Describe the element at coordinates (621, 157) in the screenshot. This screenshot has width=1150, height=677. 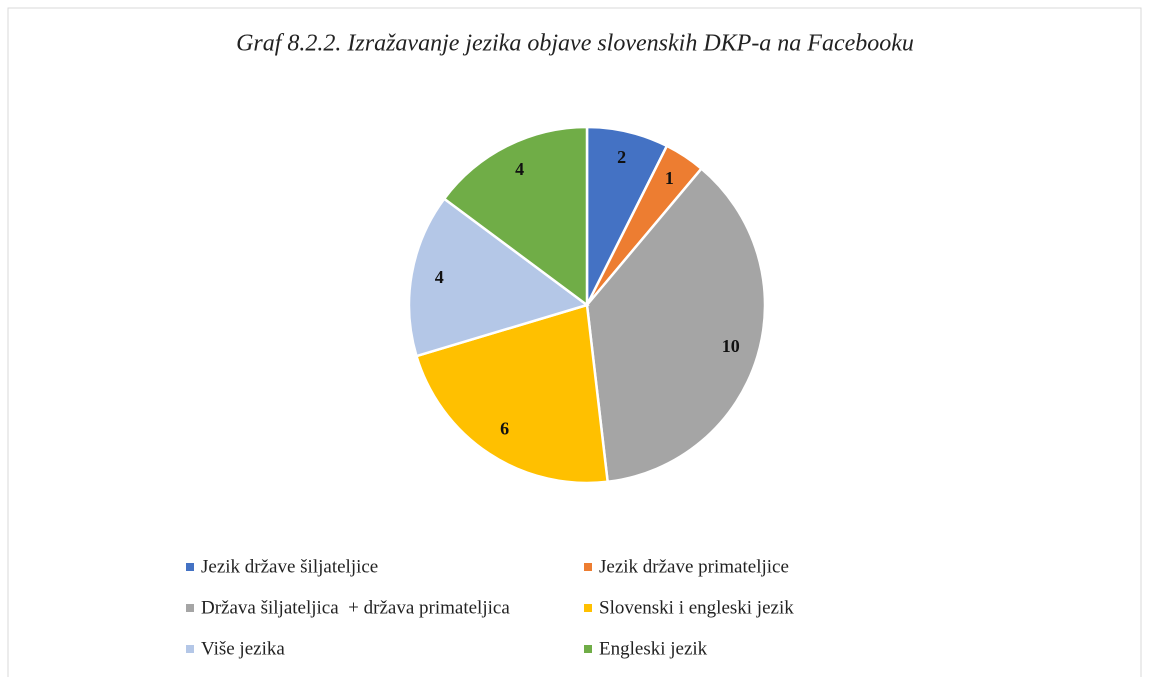
I see `data-label: 2` at that location.